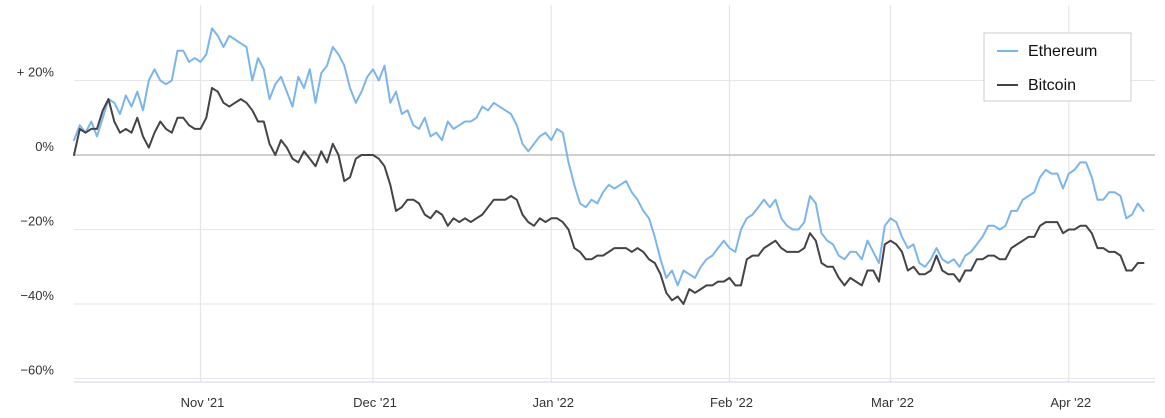 This screenshot has height=418, width=1165. Describe the element at coordinates (1070, 402) in the screenshot. I see `x-tick-label: Apr '22` at that location.